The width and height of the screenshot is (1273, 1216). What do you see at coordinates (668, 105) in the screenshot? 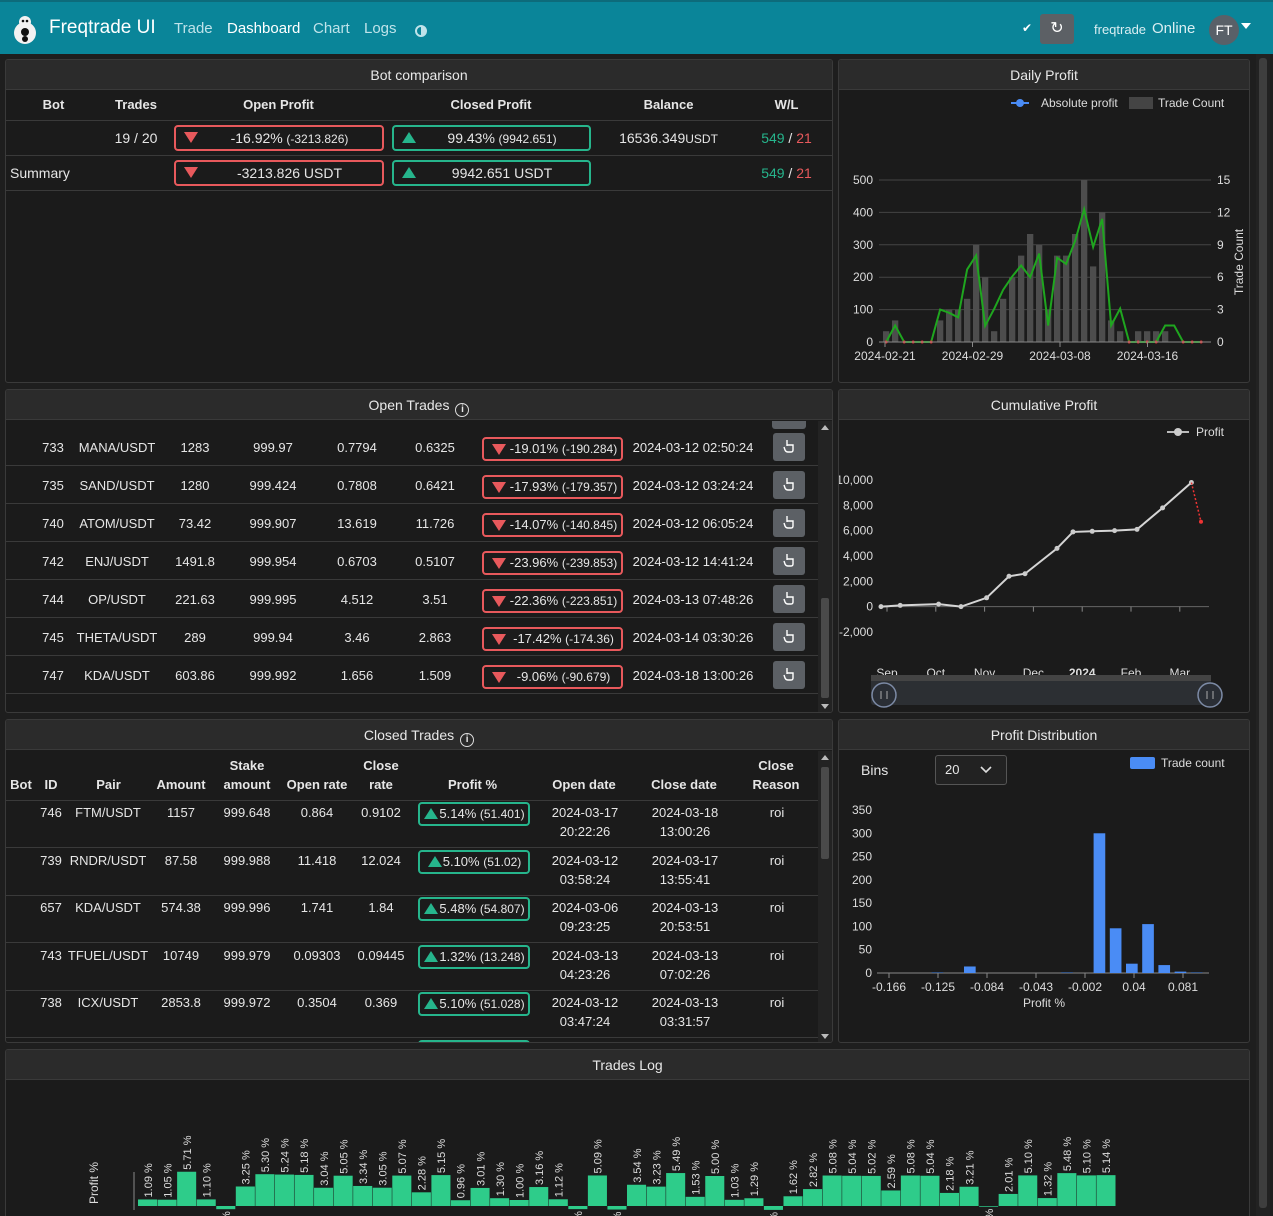
I see `col-balance: Balance` at bounding box center [668, 105].